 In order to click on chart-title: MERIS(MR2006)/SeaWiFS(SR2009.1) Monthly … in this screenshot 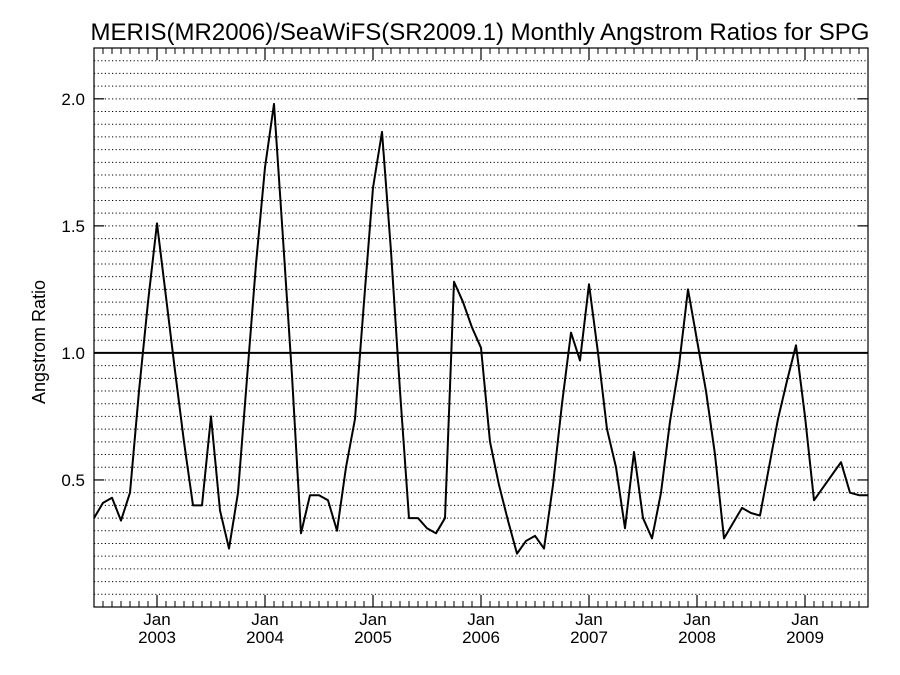, I will do `click(480, 32)`.